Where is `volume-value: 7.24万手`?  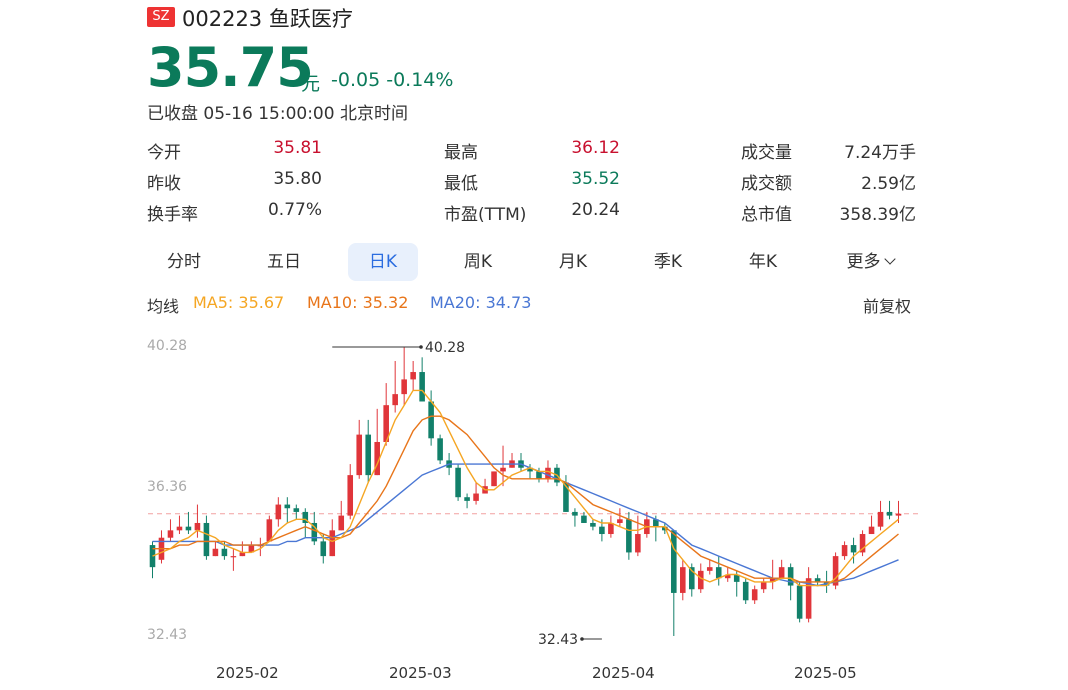
volume-value: 7.24万手 is located at coordinates (880, 153).